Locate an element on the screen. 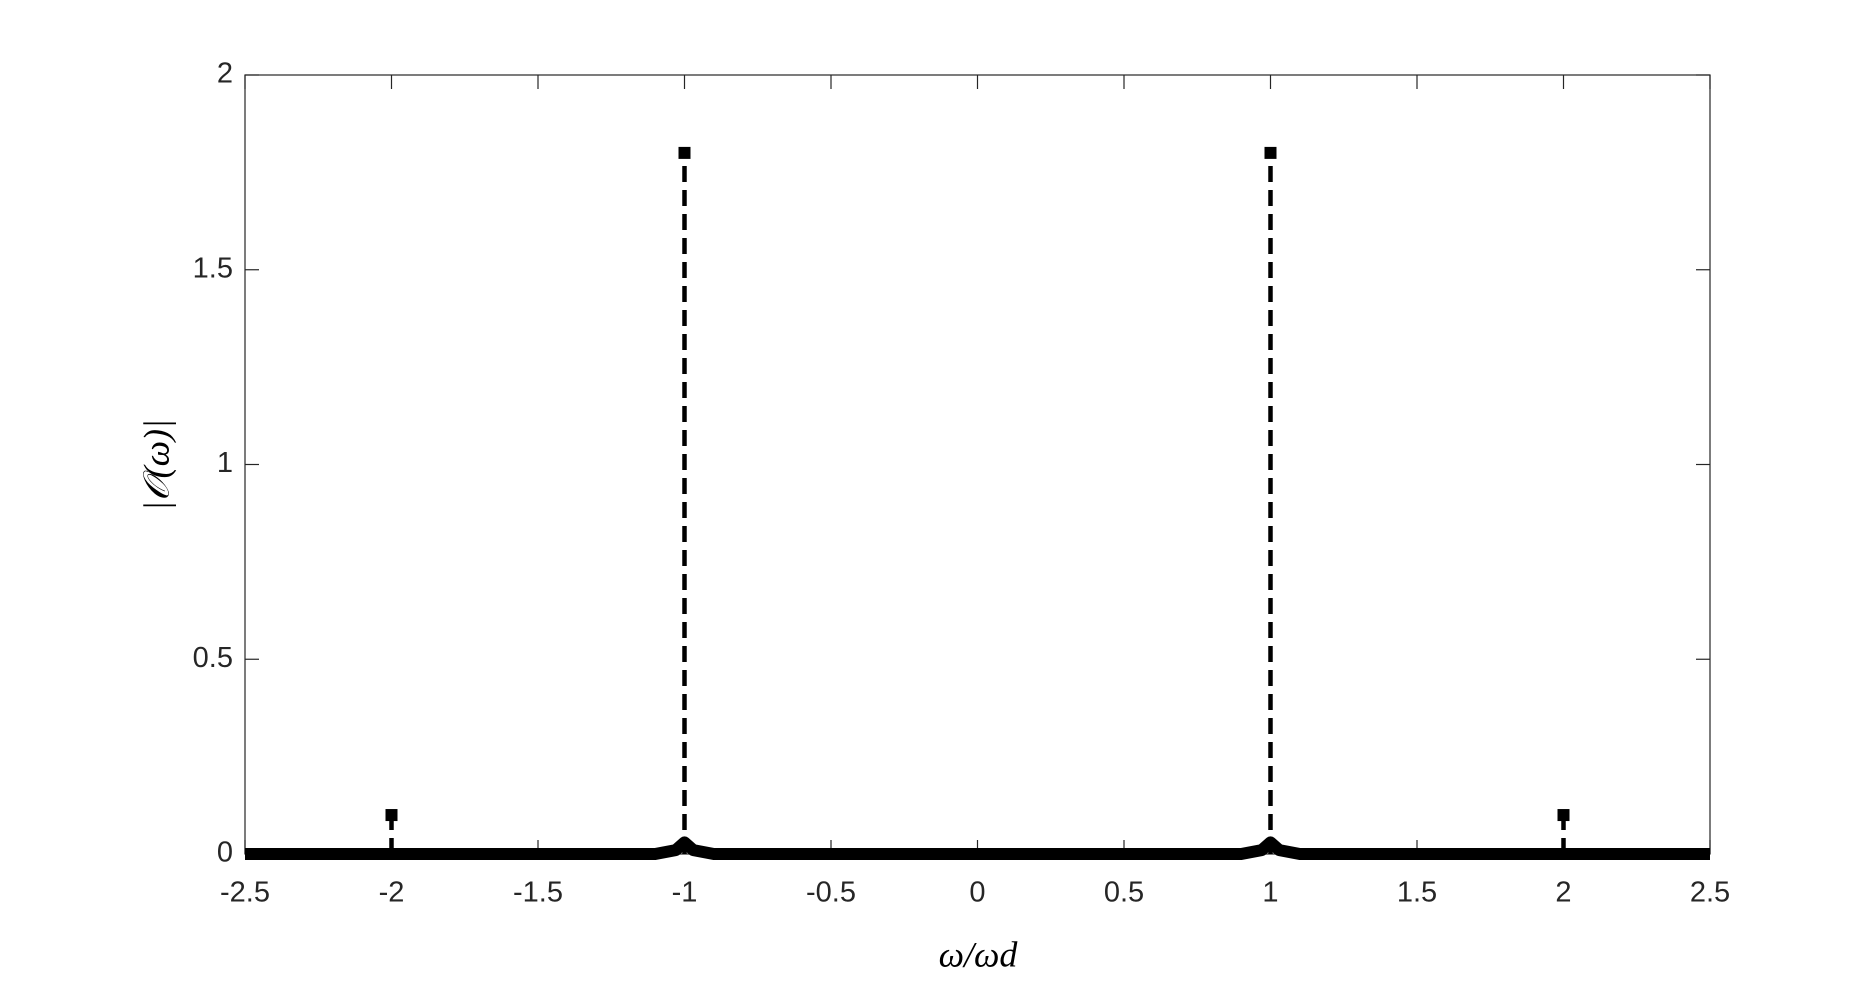  y-axis-label: |𝒪(ω)| is located at coordinates (156, 465).